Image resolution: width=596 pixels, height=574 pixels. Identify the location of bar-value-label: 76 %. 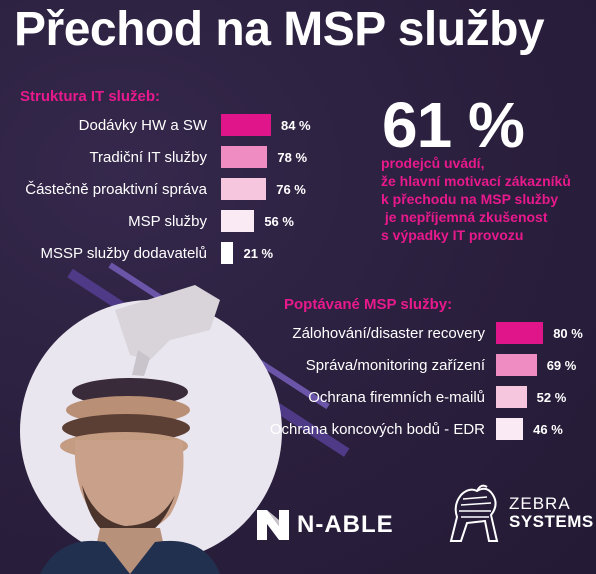
(291, 189).